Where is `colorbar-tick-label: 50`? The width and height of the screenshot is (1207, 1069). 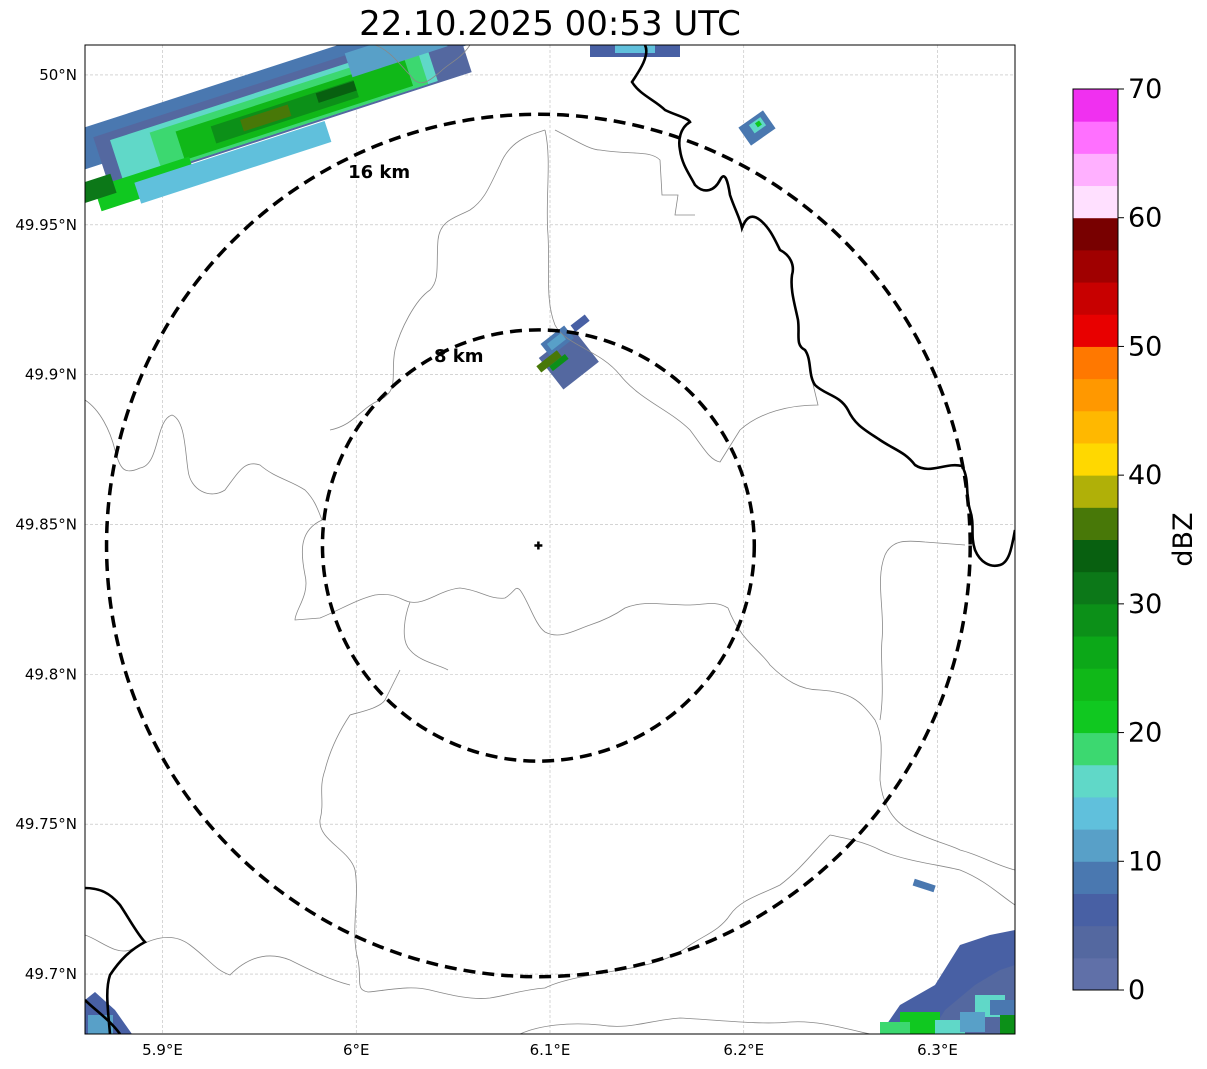
colorbar-tick-label: 50 is located at coordinates (1145, 346).